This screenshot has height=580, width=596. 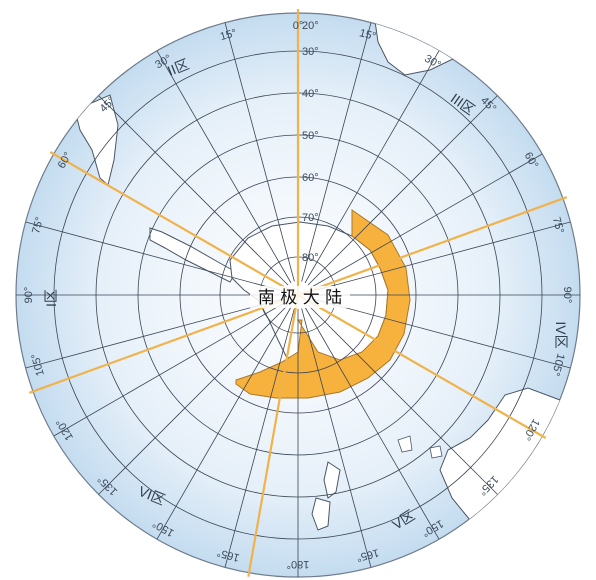 I want to click on latitude-labels: 80° 70° 60° 50° 40° 30° 20°, so click(x=310, y=142).